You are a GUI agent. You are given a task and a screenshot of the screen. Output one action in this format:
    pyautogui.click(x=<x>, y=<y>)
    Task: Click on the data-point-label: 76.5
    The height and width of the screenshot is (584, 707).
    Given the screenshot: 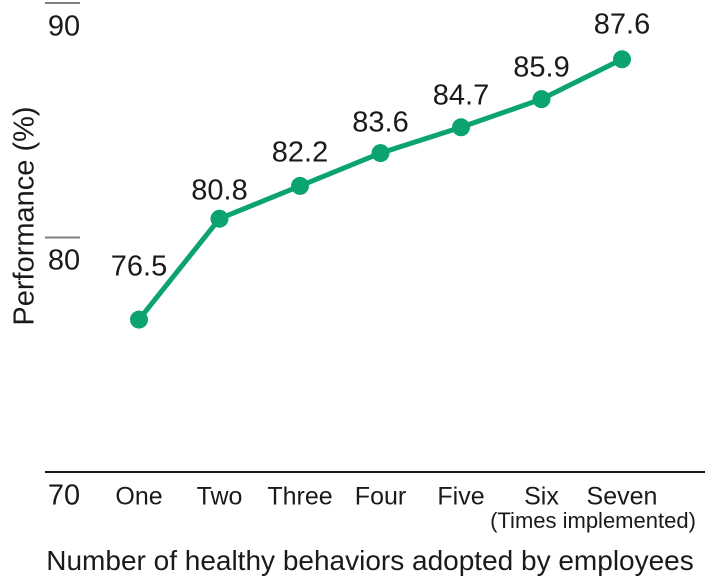 What is the action you would take?
    pyautogui.click(x=139, y=266)
    